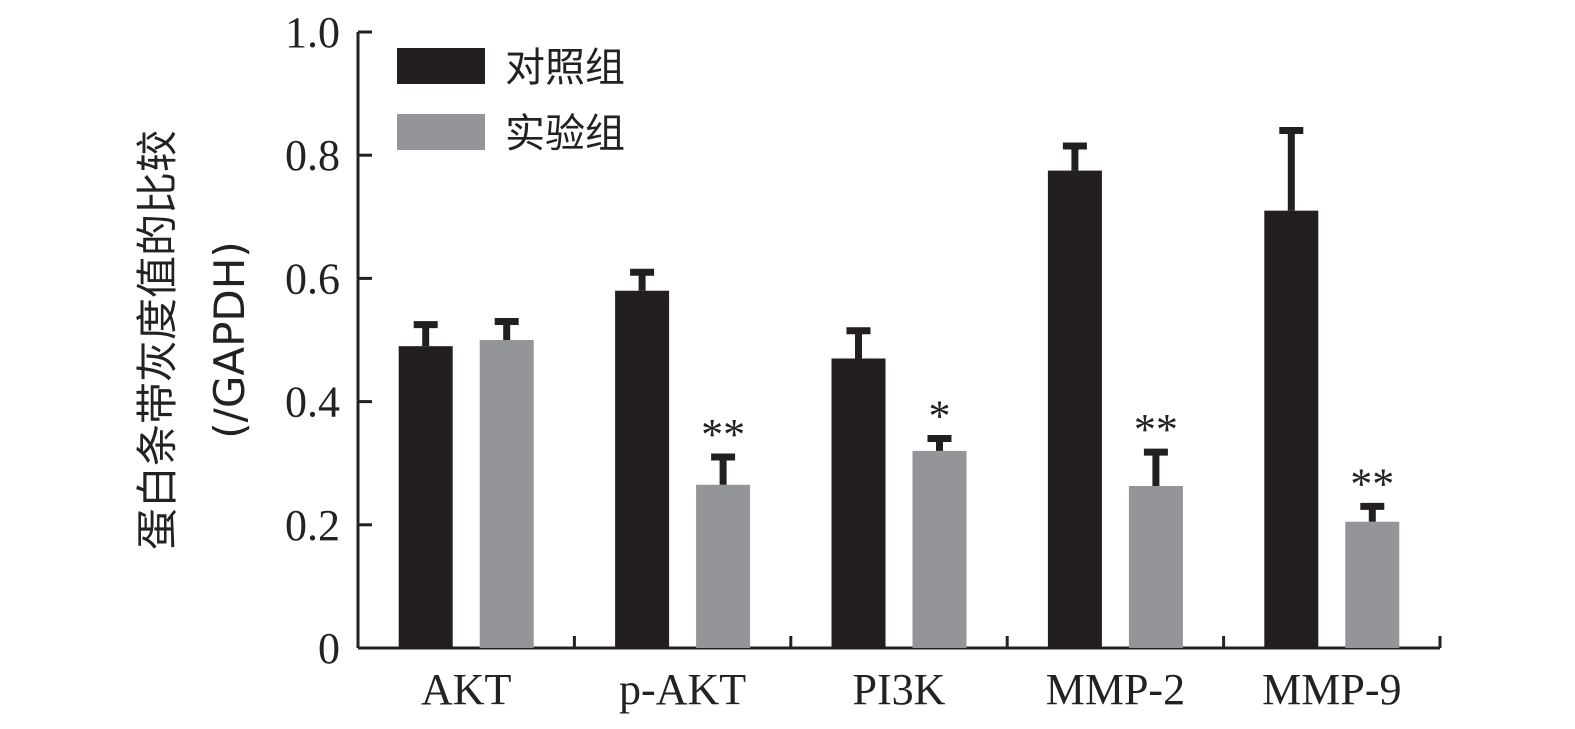 The width and height of the screenshot is (1575, 729). Describe the element at coordinates (312, 32) in the screenshot. I see `y-tick-label: 1.0` at that location.